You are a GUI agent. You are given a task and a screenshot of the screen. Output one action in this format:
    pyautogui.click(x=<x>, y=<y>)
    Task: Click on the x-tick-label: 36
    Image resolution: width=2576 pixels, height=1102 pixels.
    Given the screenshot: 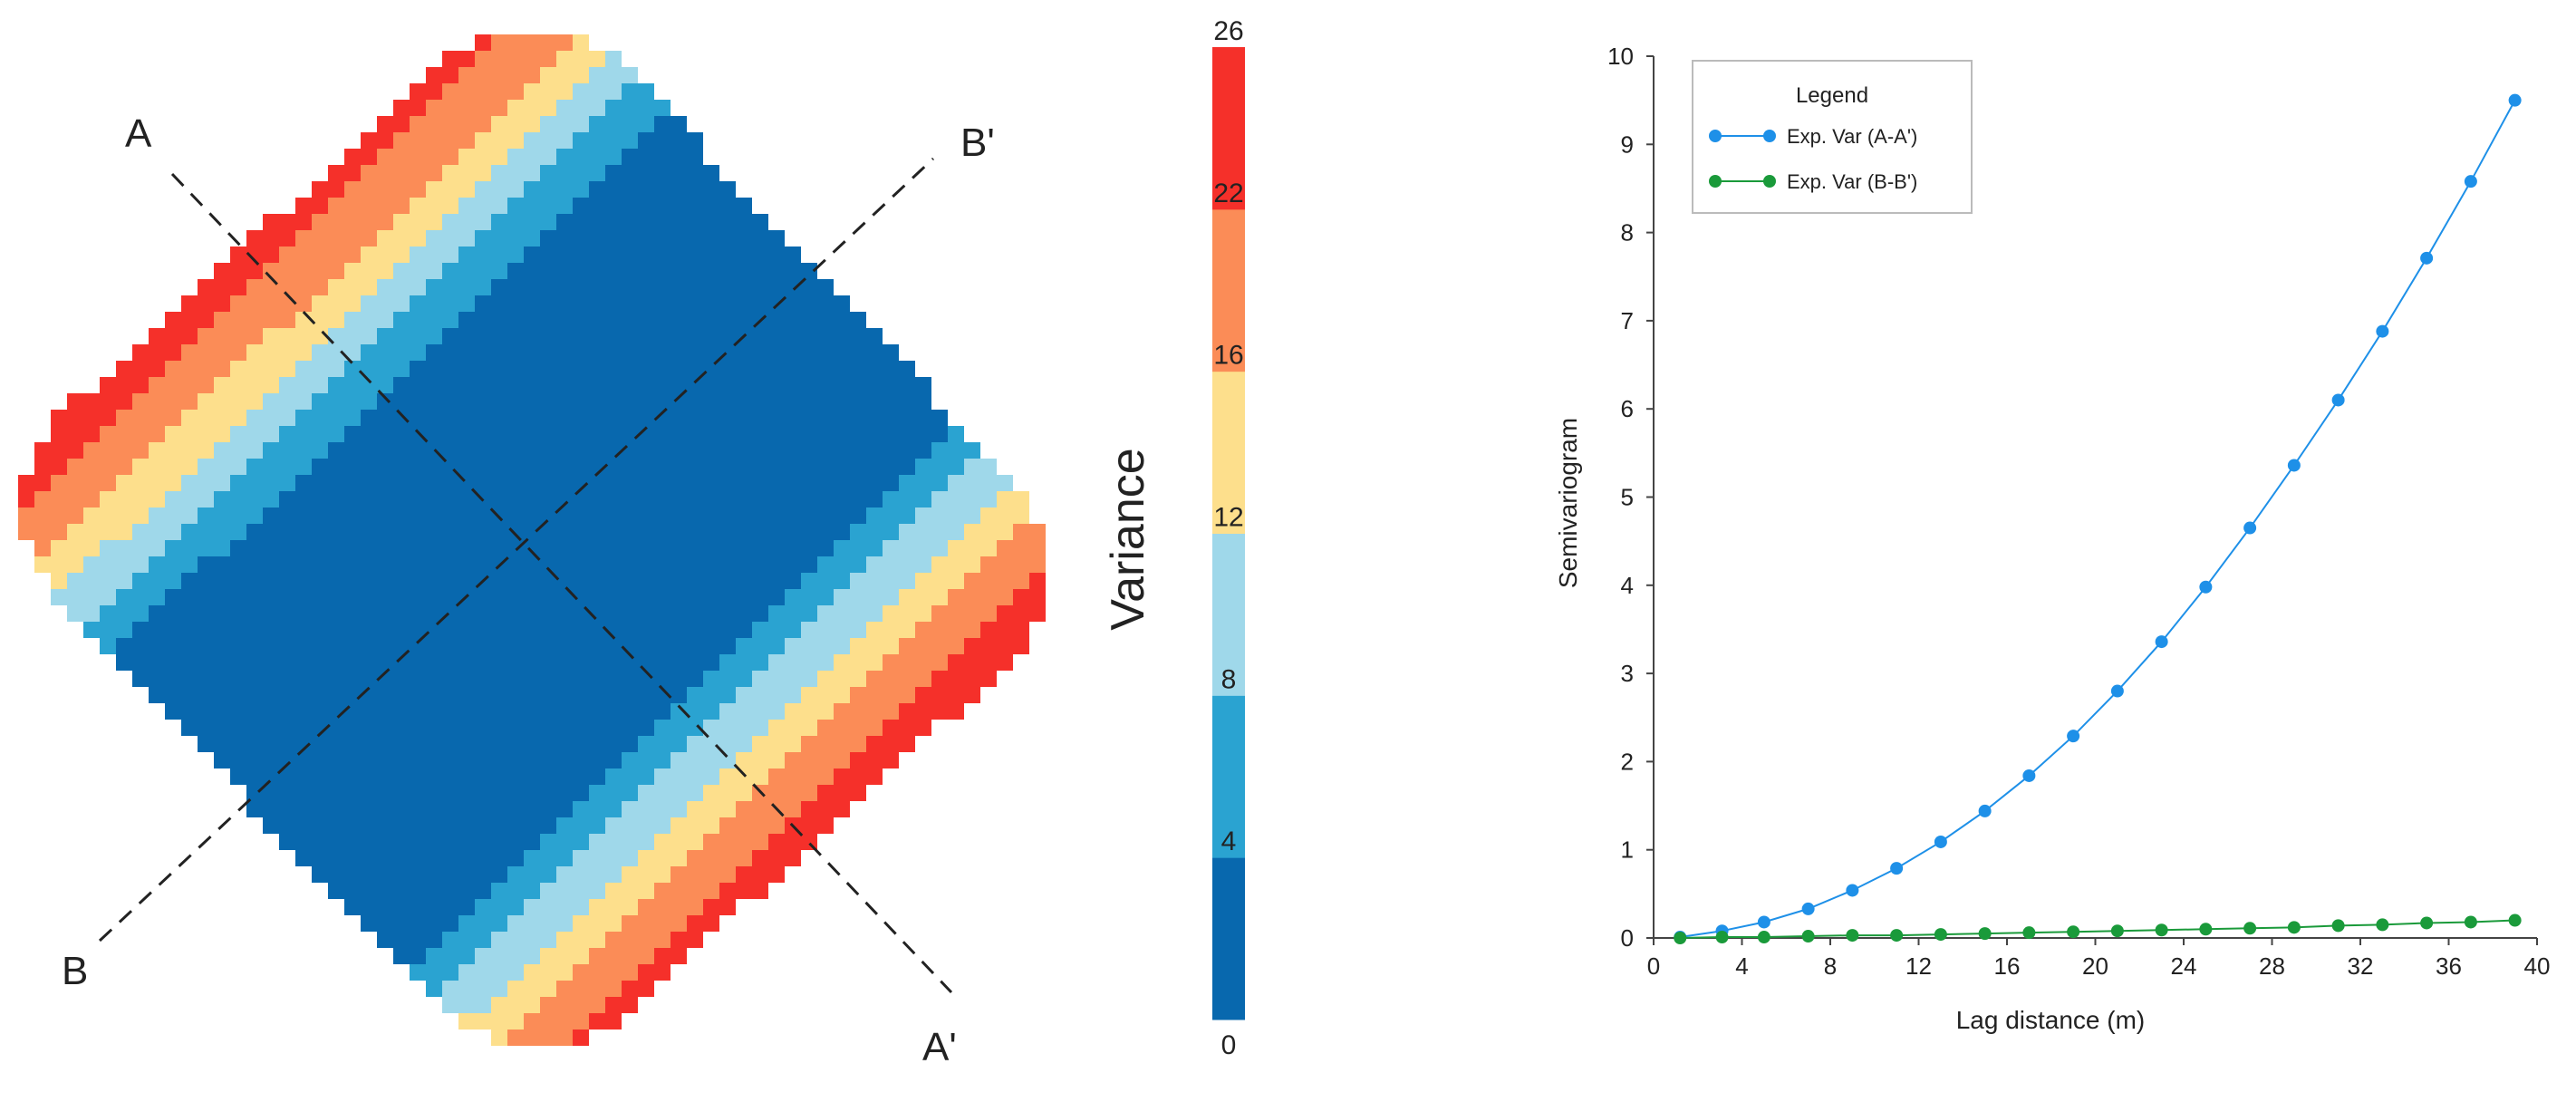 What is the action you would take?
    pyautogui.click(x=2449, y=966)
    